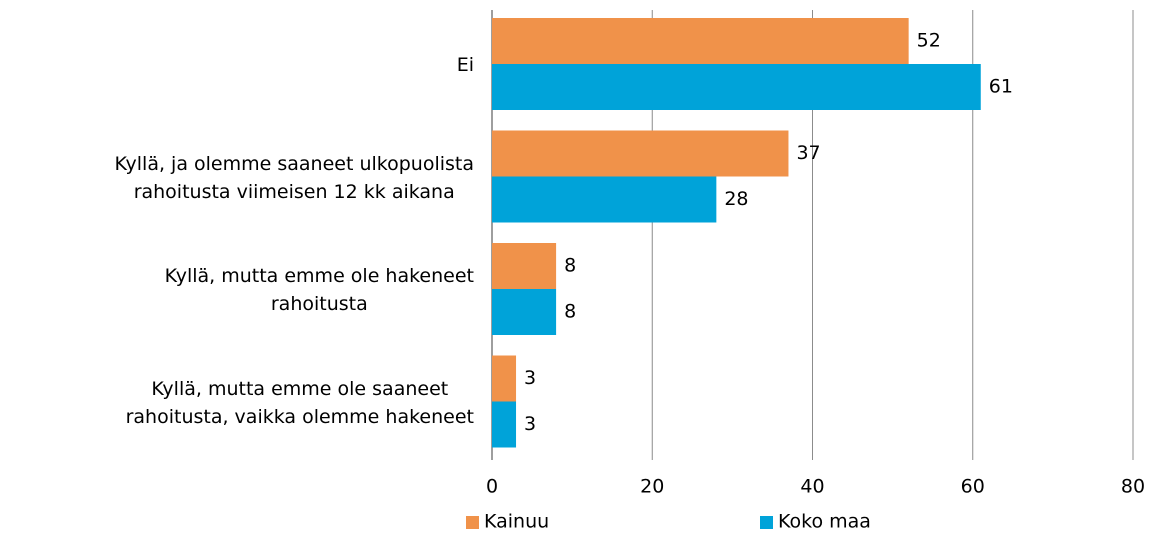 The width and height of the screenshot is (1162, 533). Describe the element at coordinates (652, 487) in the screenshot. I see `x-tick-label: 20` at that location.